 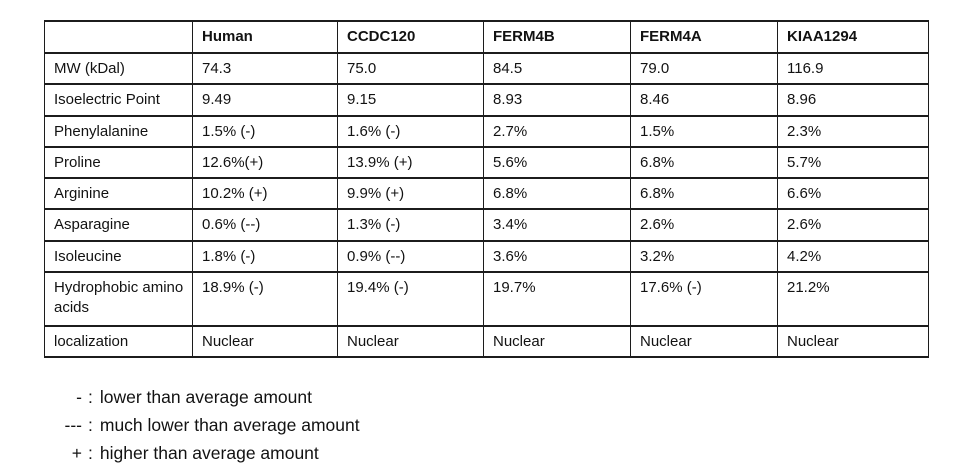 I want to click on legend-text: much lower than average amount, so click(x=229, y=425).